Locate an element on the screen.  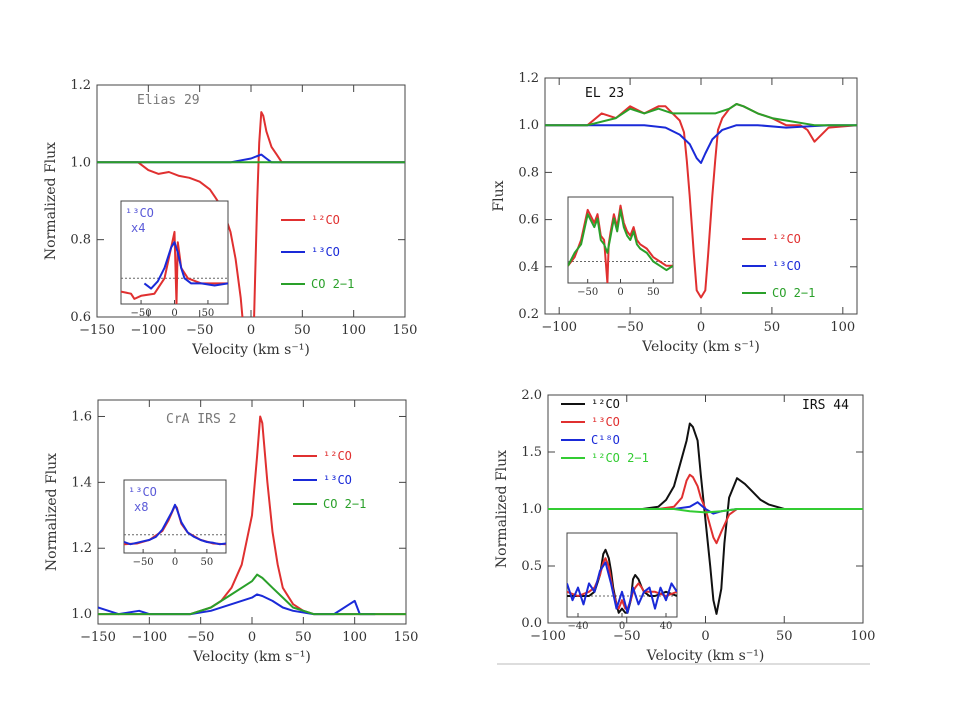
inset-plot: −40 0 40 is located at coordinates (622, 582).